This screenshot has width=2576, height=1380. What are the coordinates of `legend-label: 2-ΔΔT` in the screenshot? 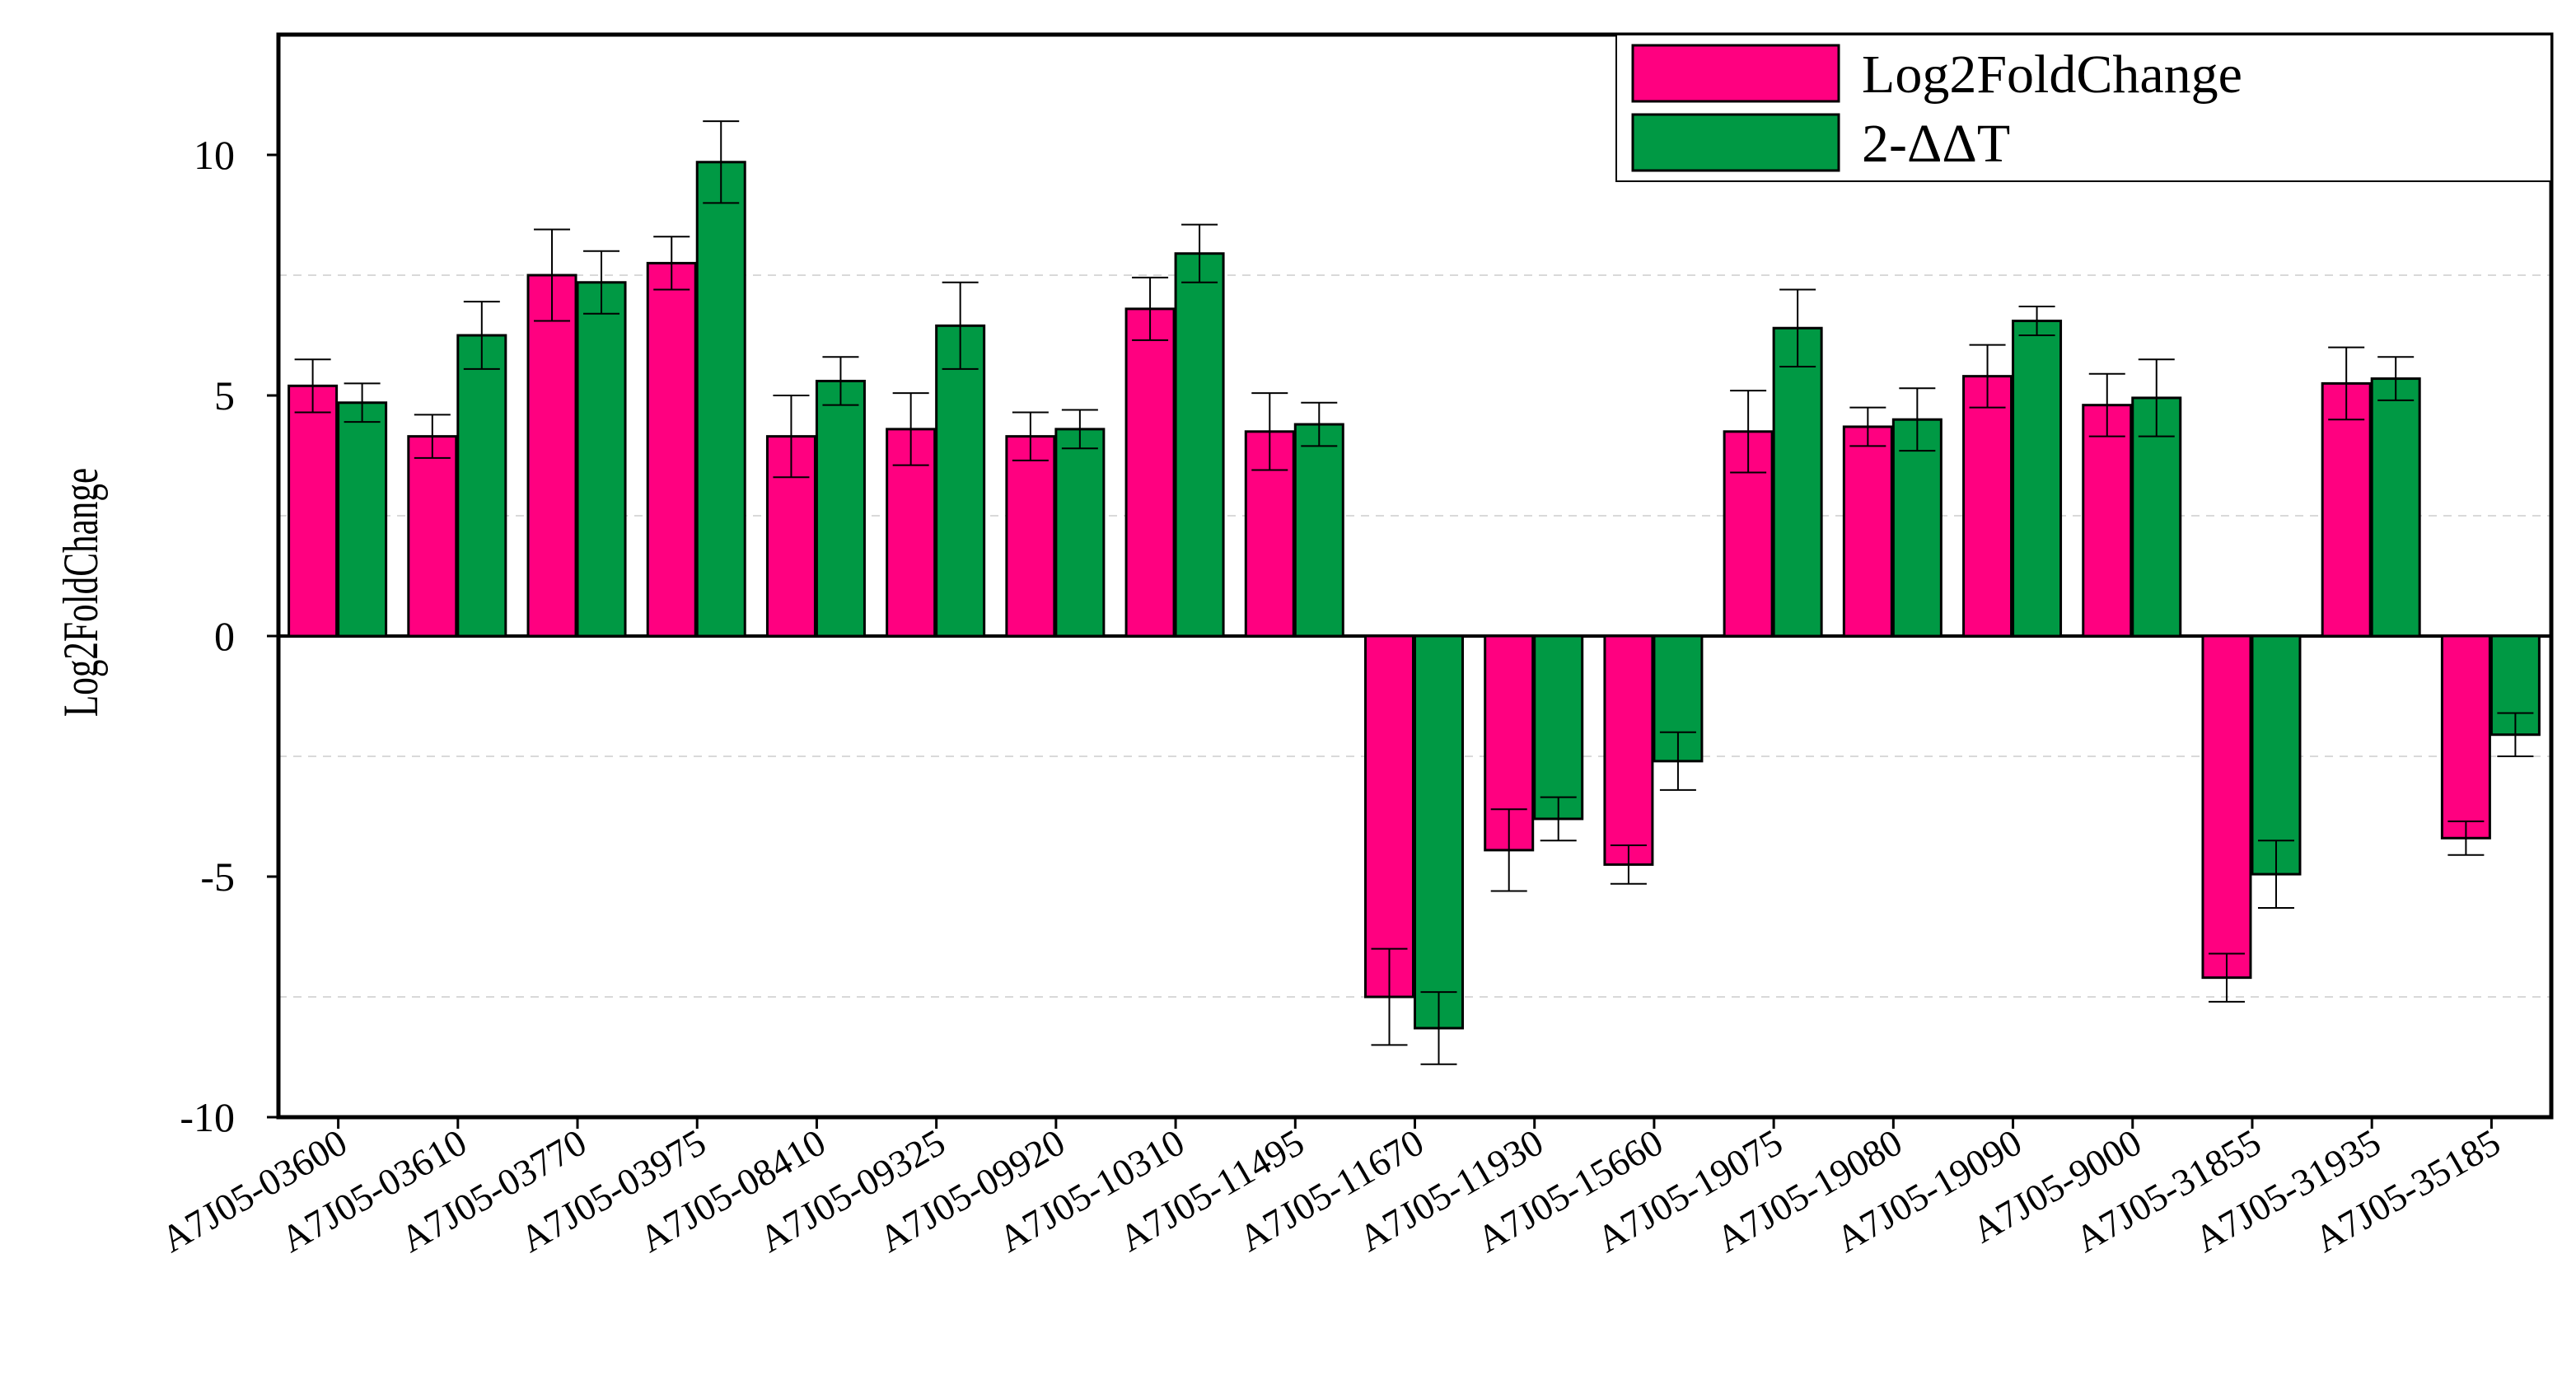 It's located at (1936, 144).